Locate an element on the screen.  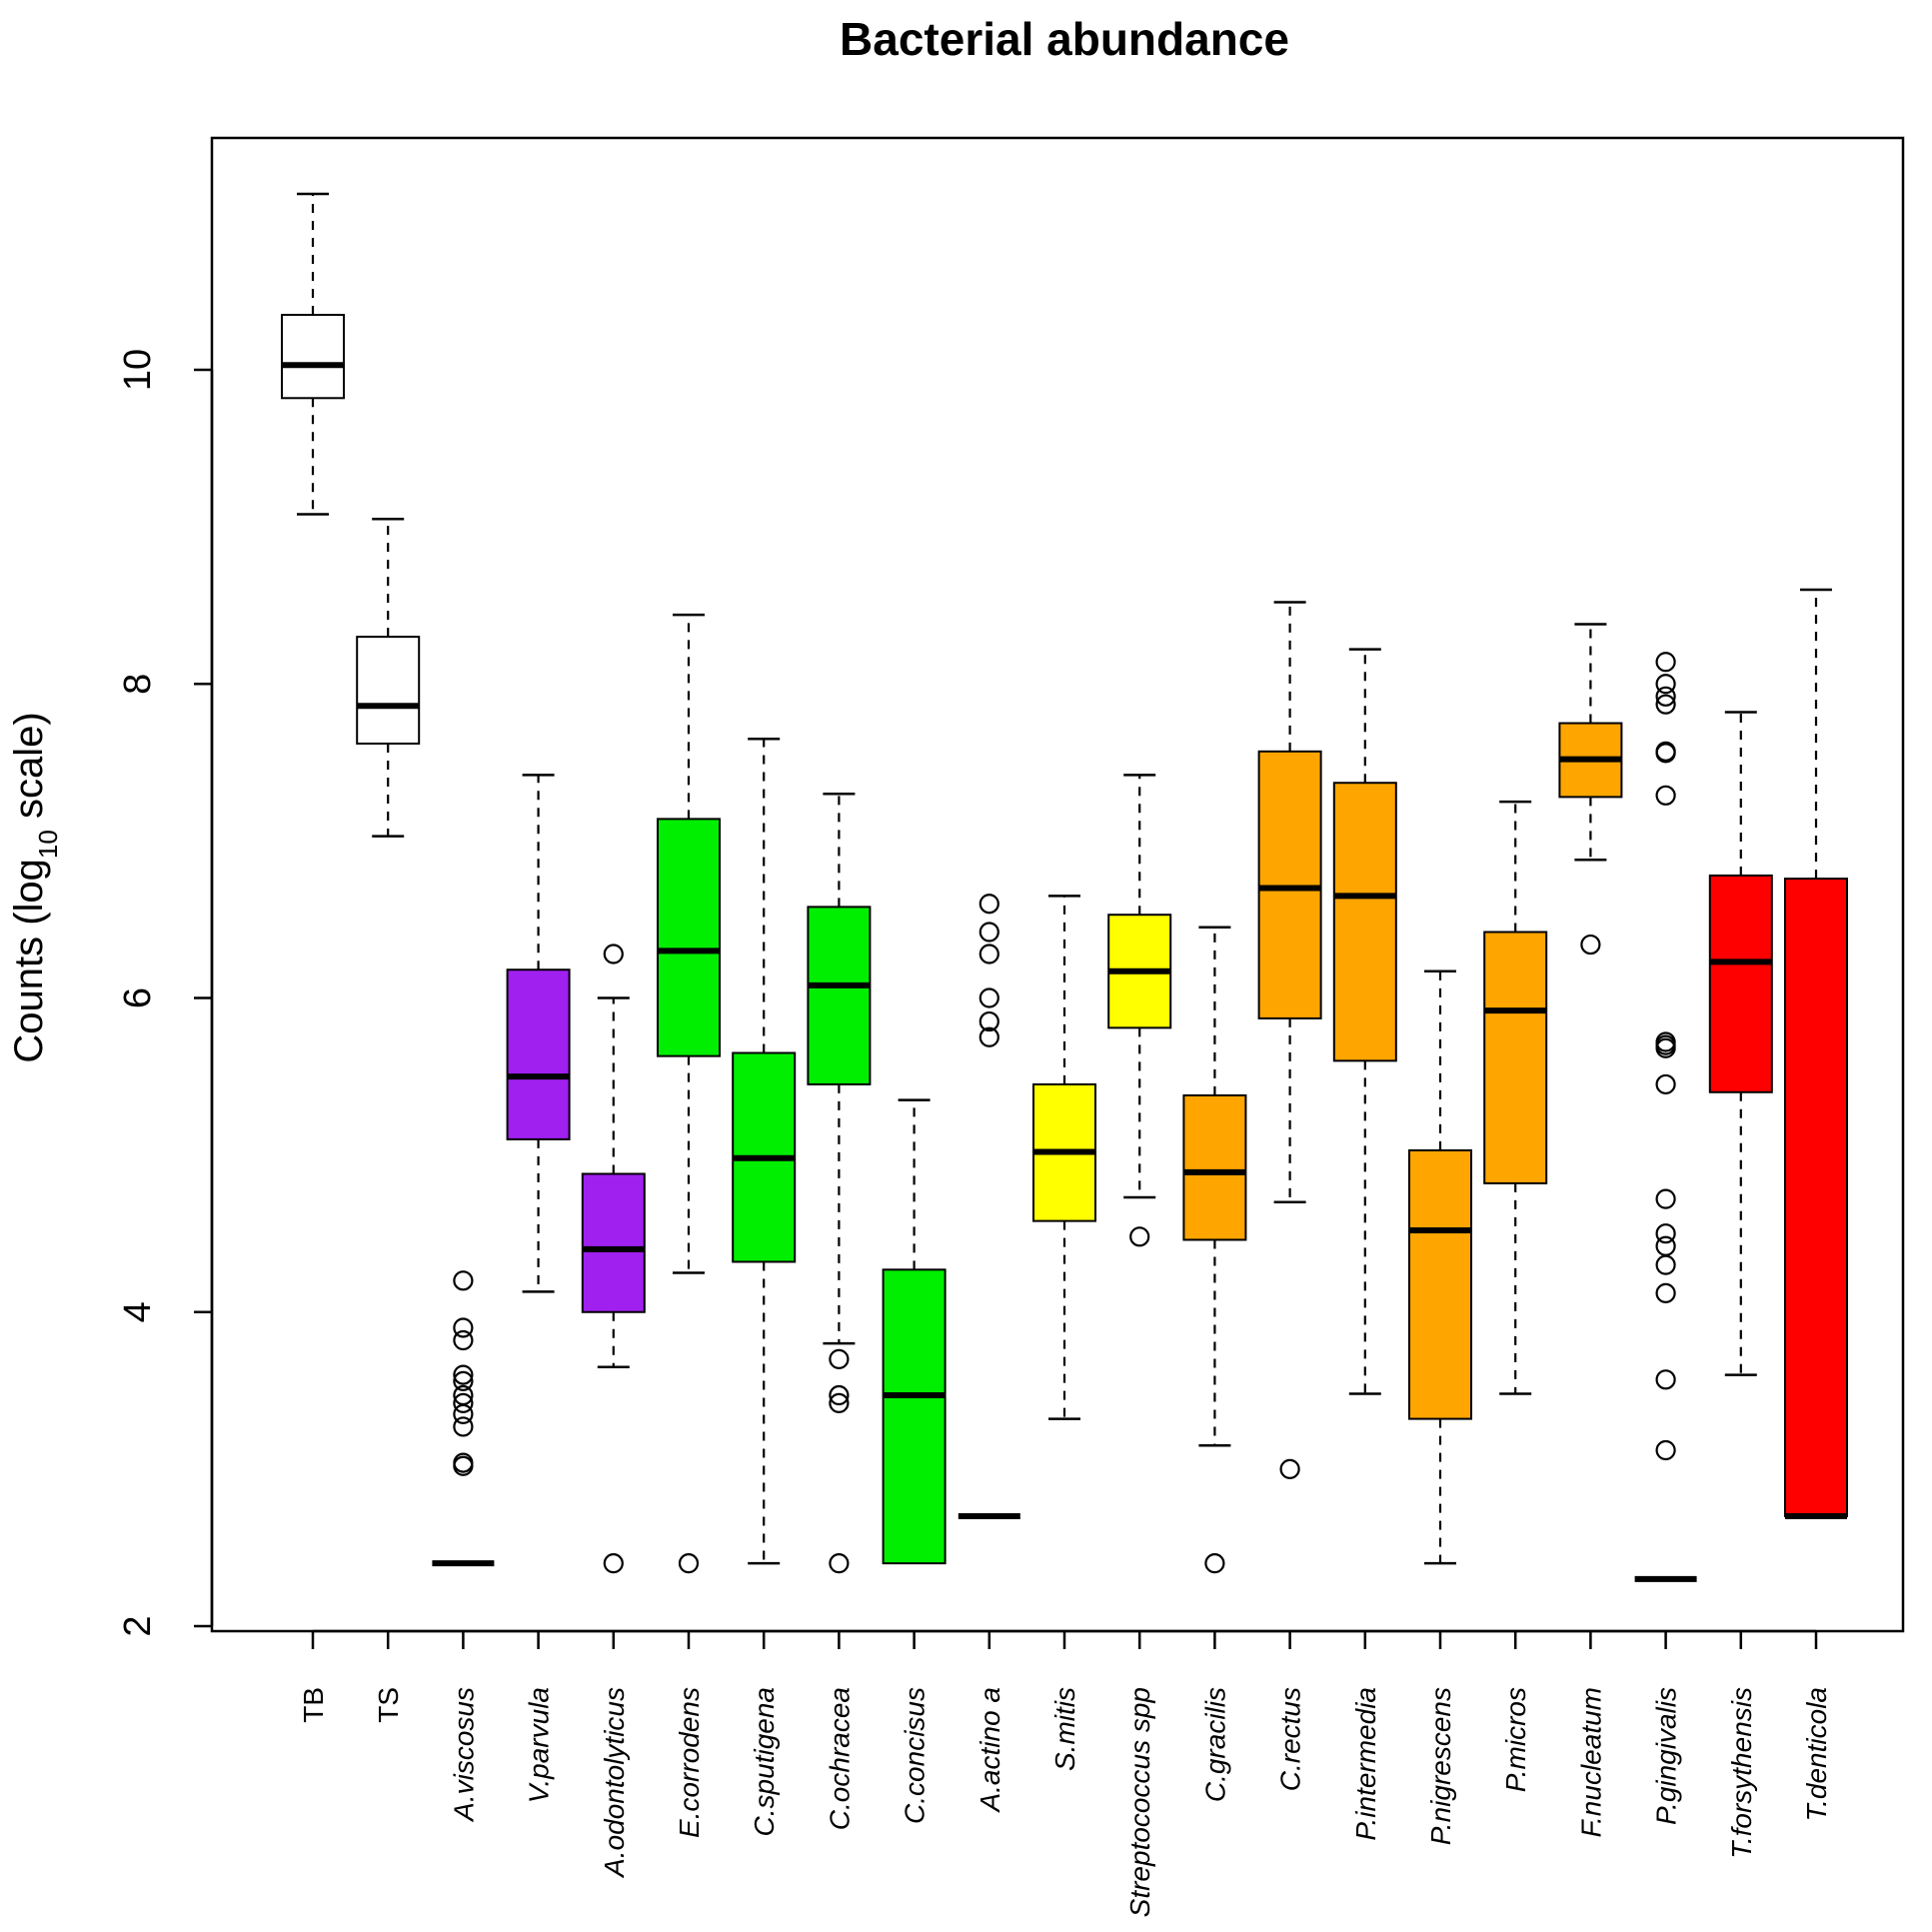
x-tick-label: TS is located at coordinates (388, 1705).